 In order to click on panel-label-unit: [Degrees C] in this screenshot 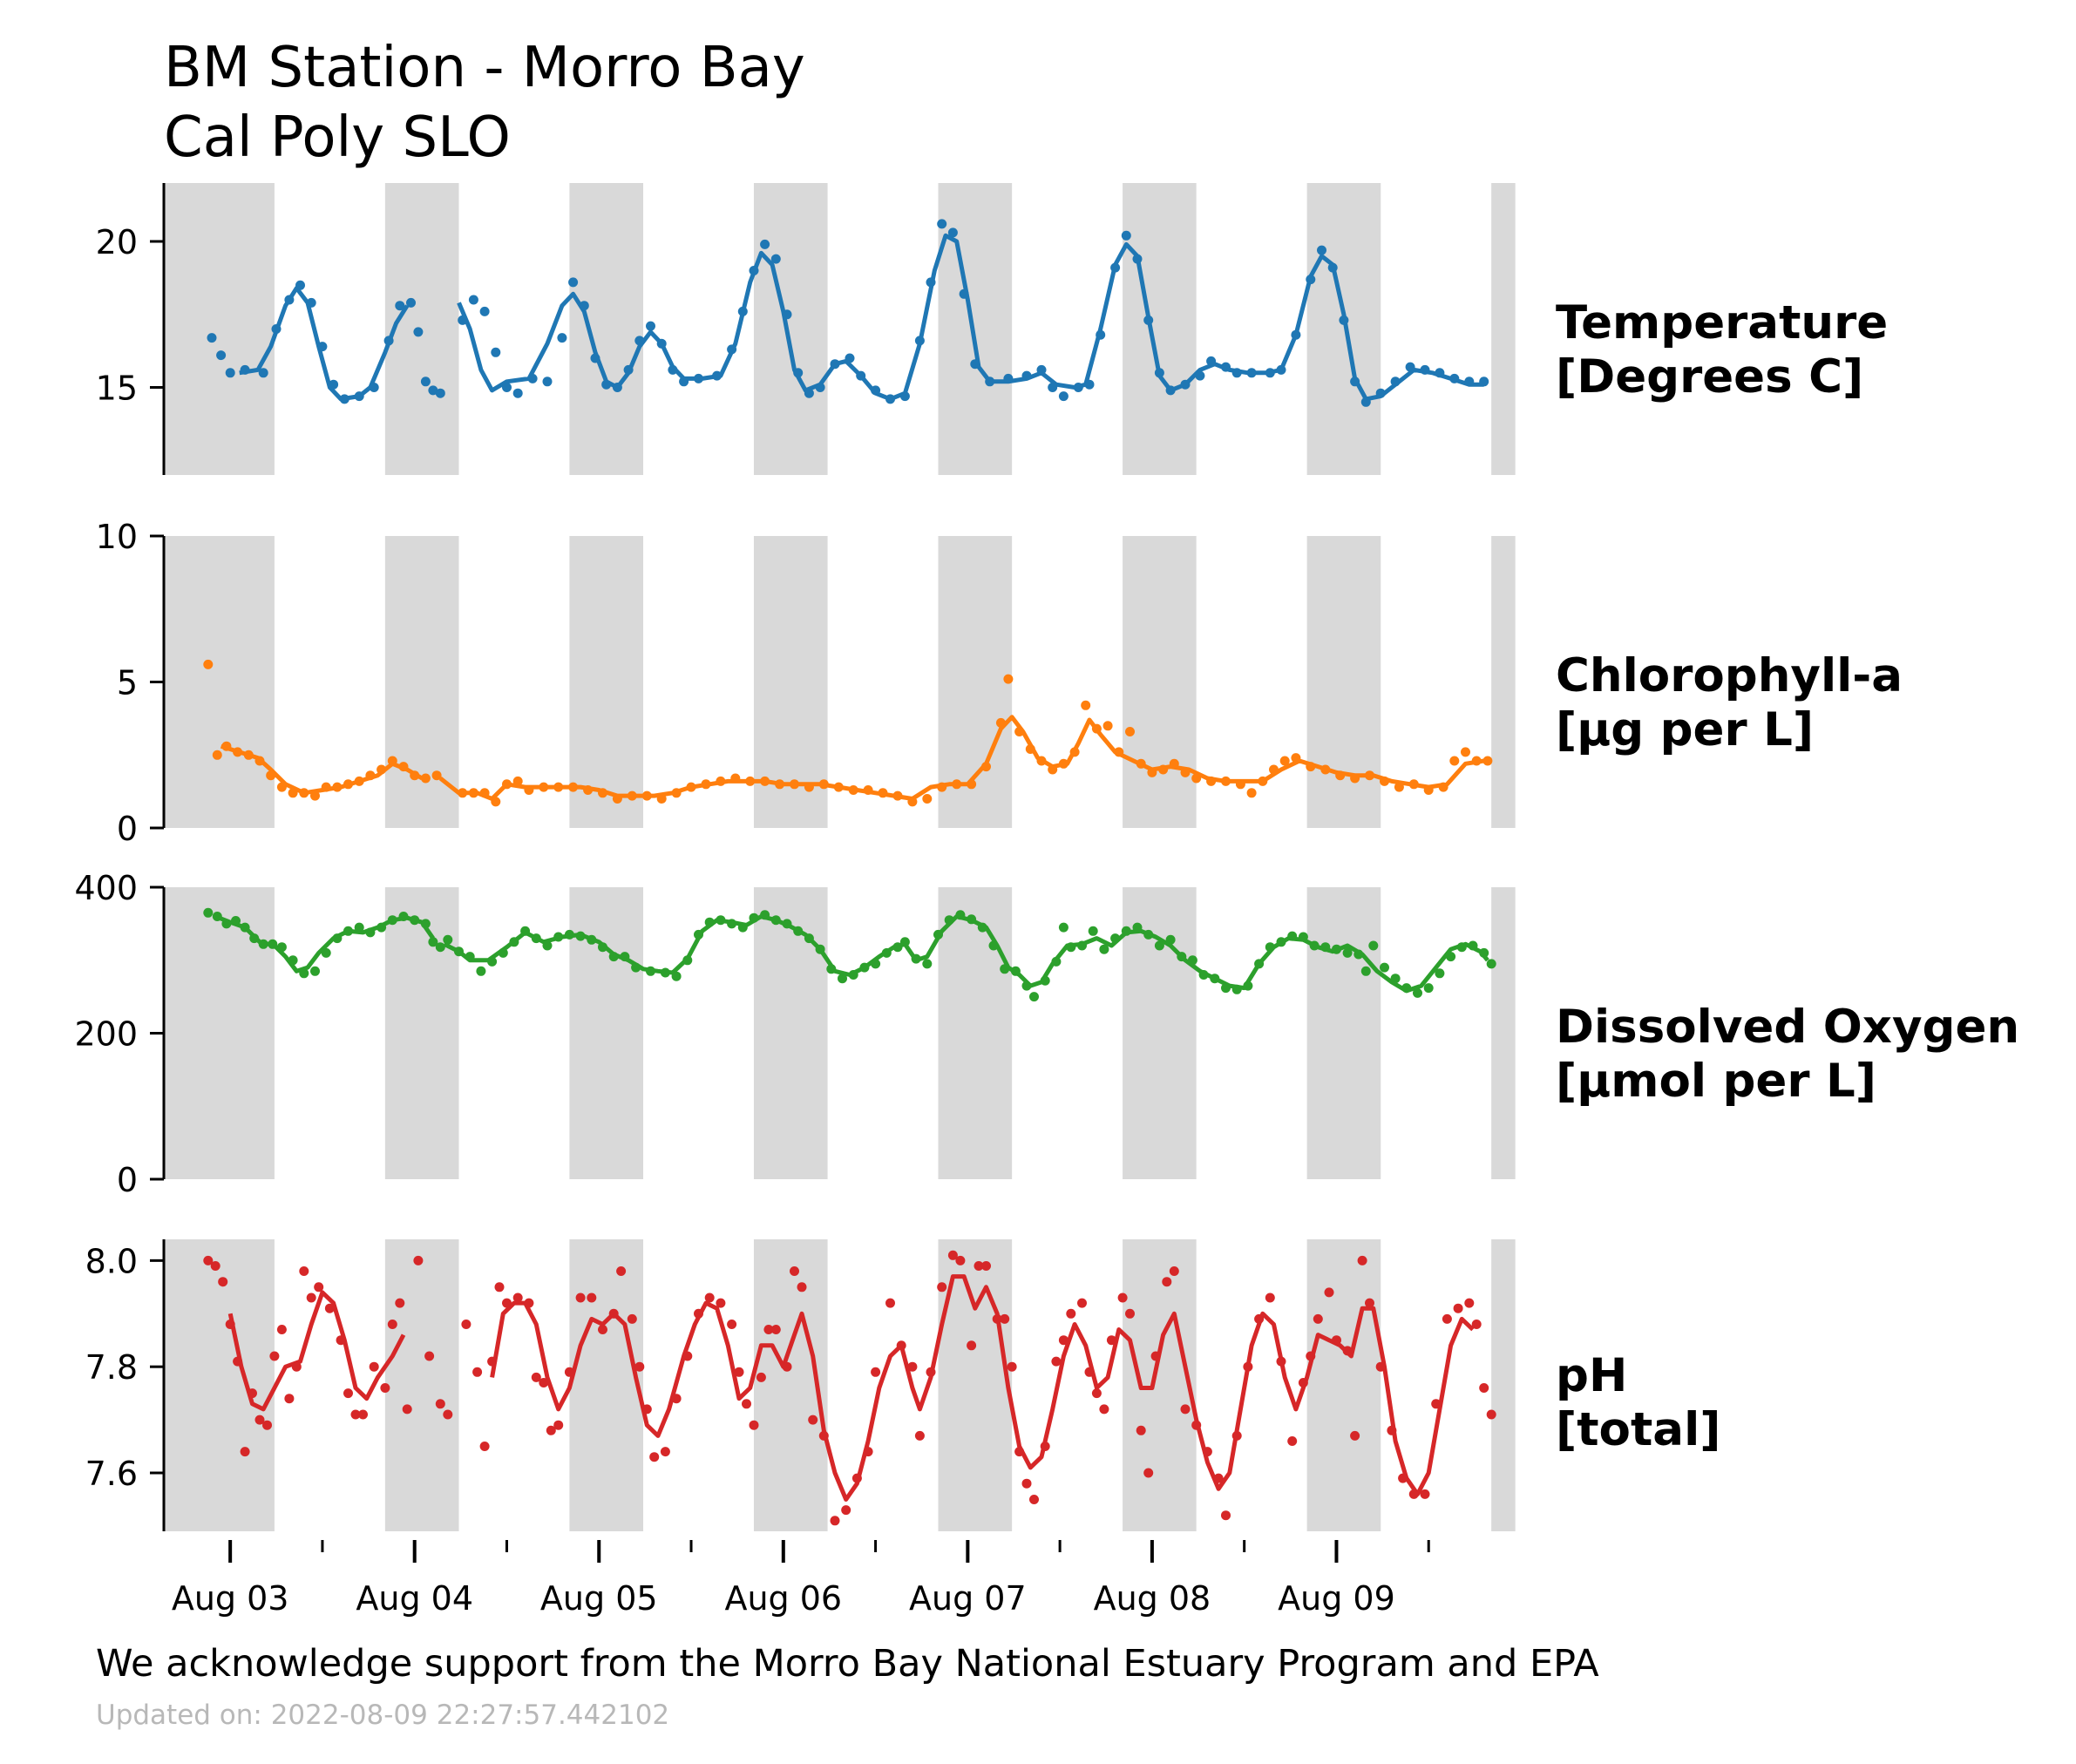, I will do `click(1710, 377)`.